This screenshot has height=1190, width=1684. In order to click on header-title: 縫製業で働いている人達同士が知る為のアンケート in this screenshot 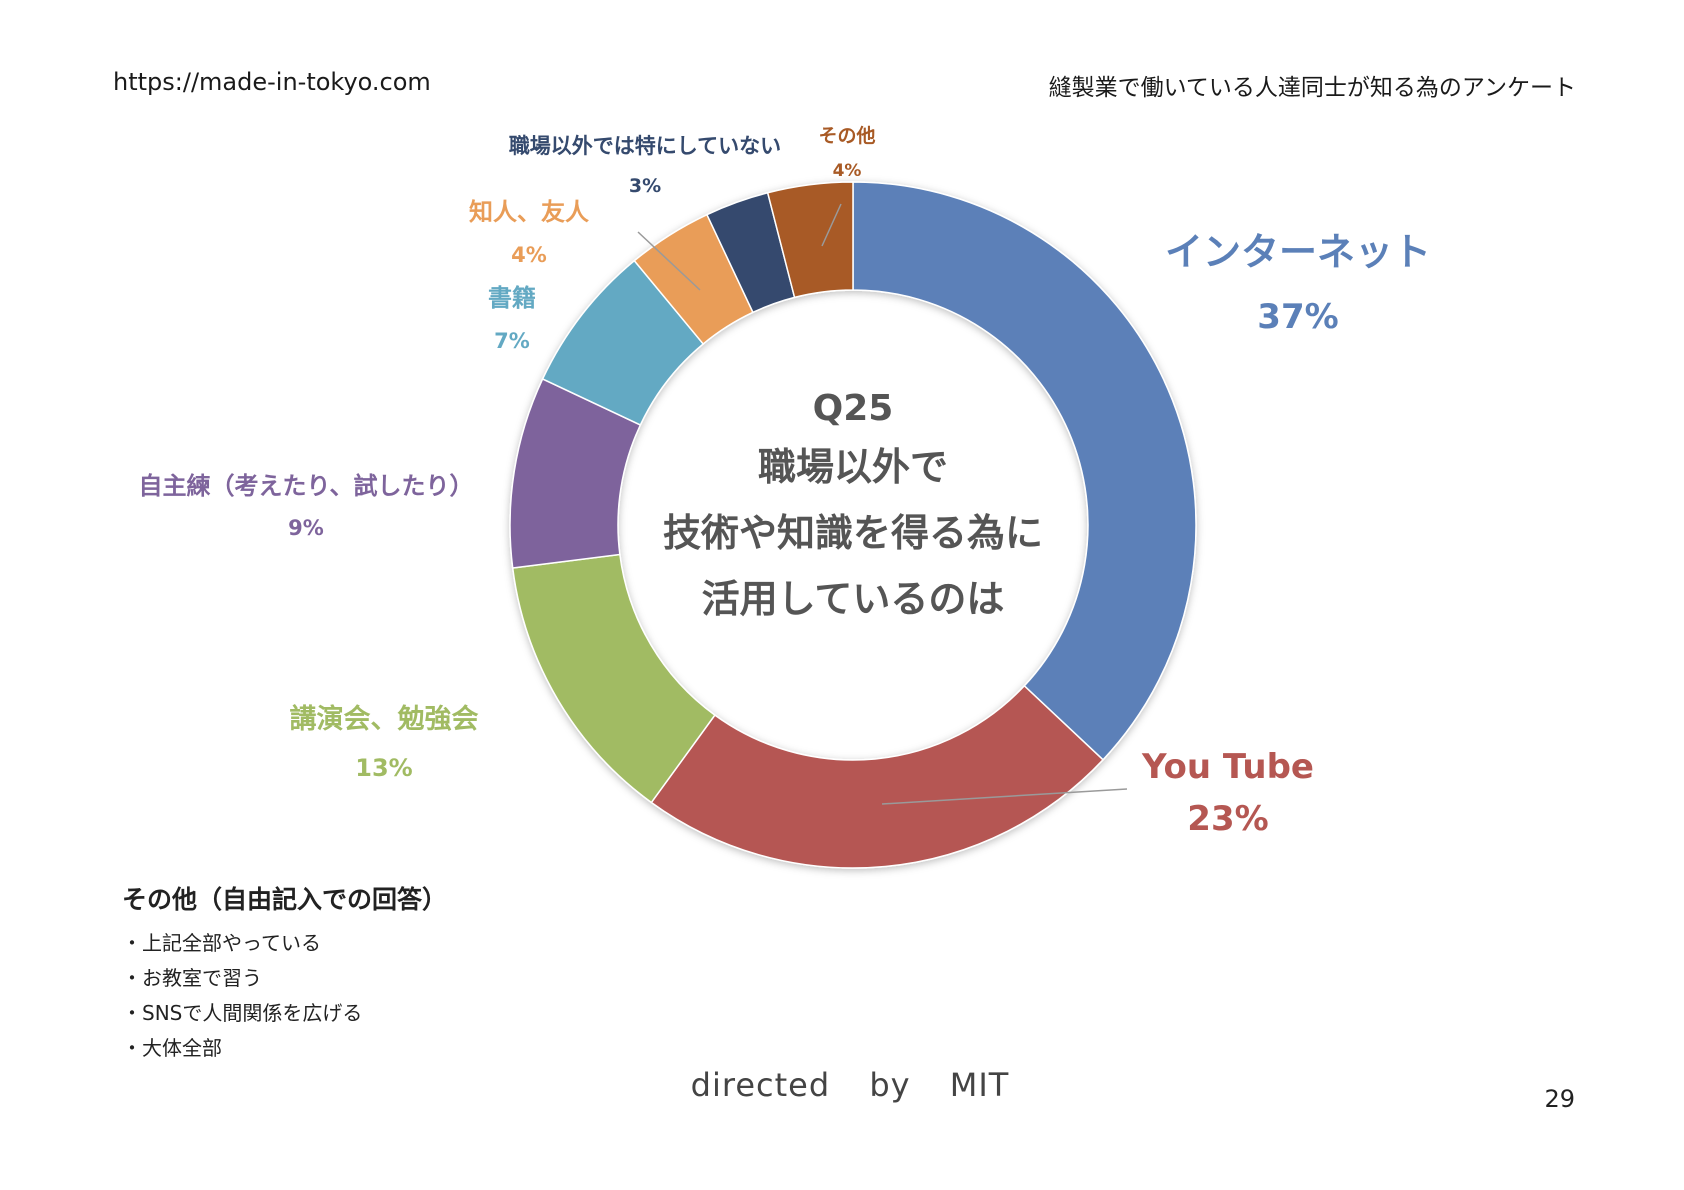, I will do `click(1312, 88)`.